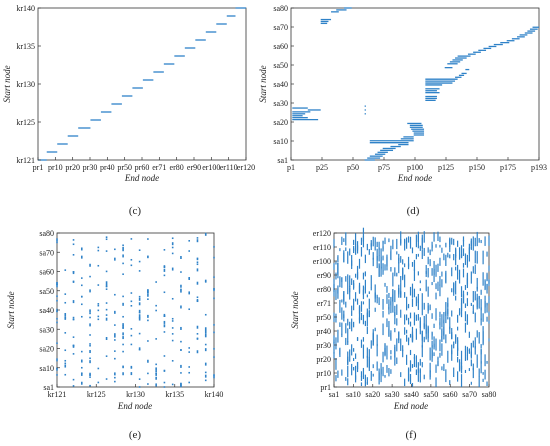  I want to click on panel-c-xlabel: End node, so click(141, 178).